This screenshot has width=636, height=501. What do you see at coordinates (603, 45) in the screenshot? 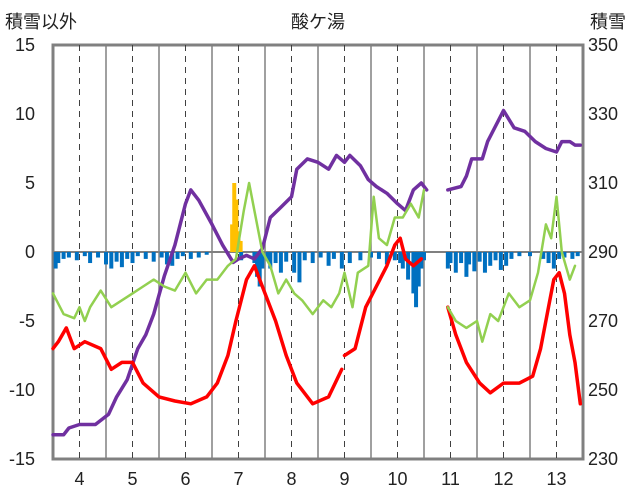
I see `y-right-tick-label: 350` at bounding box center [603, 45].